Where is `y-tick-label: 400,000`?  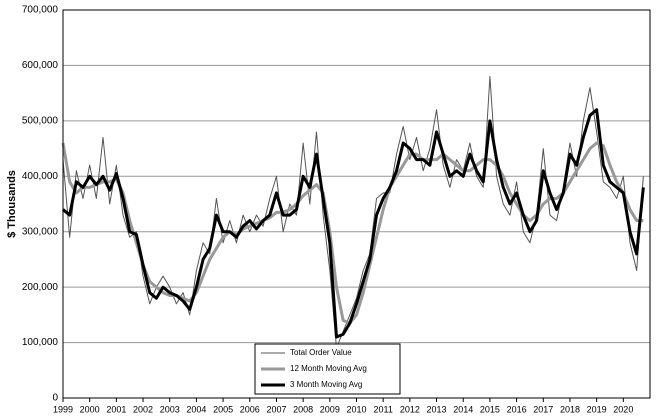 y-tick-label: 400,000 is located at coordinates (40, 176).